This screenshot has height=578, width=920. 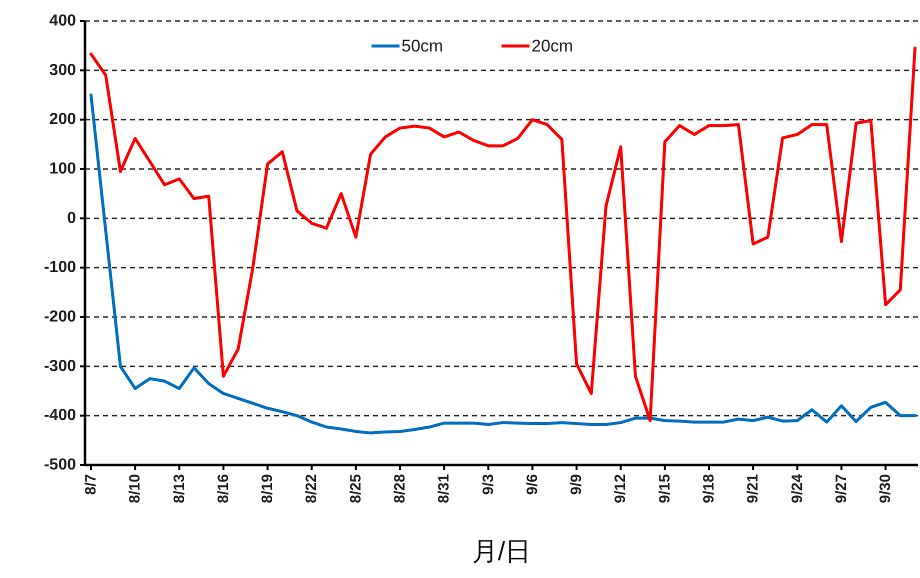 What do you see at coordinates (60, 415) in the screenshot?
I see `y-tick-label: -400` at bounding box center [60, 415].